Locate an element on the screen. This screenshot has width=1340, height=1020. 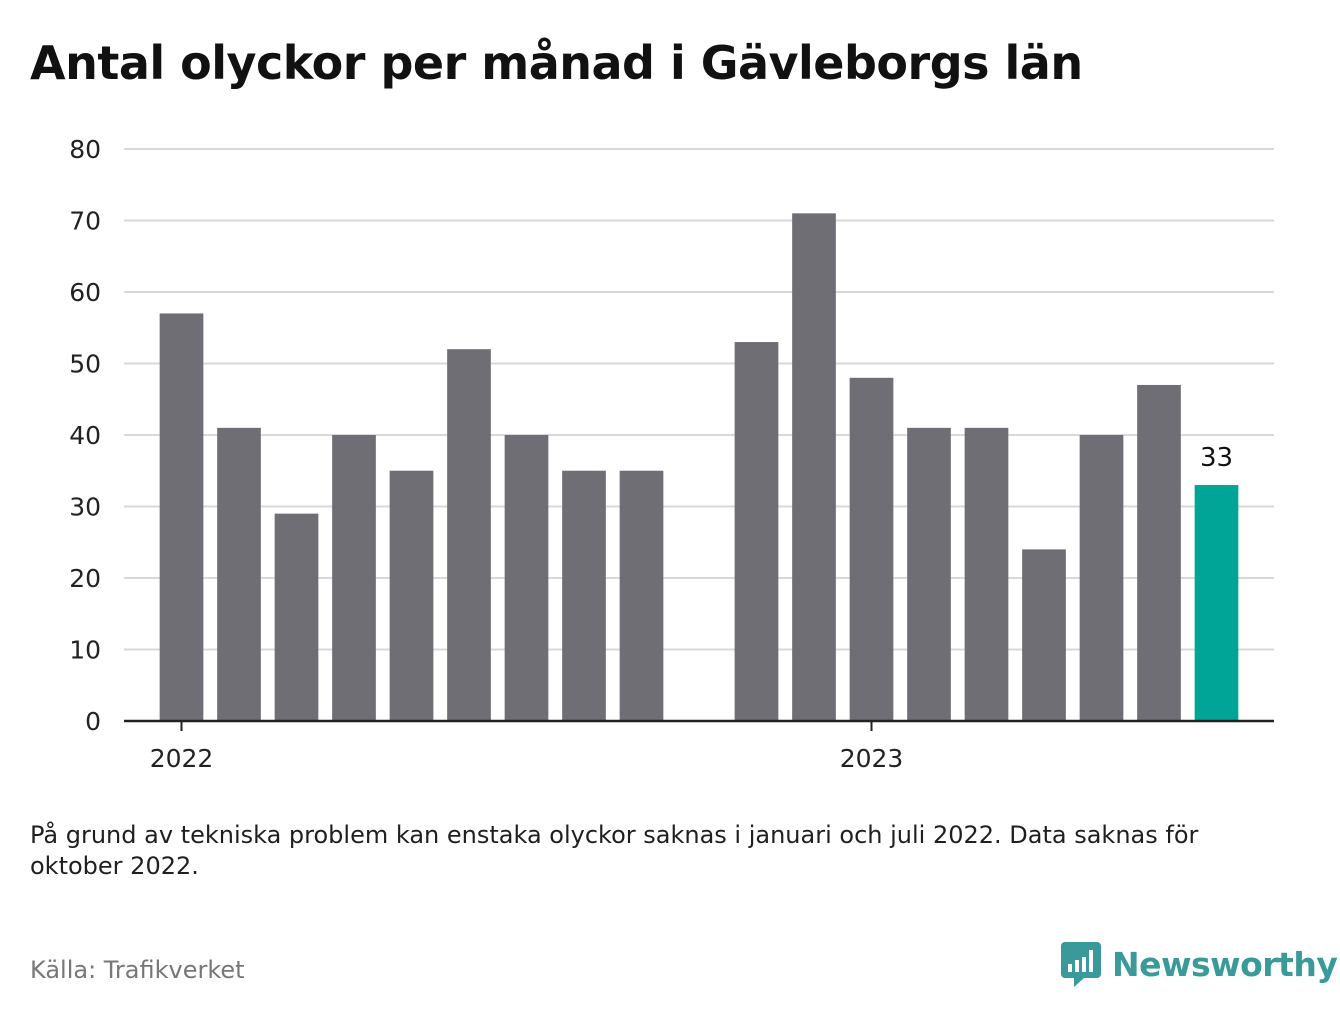
y-axis-tick-labels: 0 10 20 30 40 50 60 70 80 is located at coordinates (85, 435).